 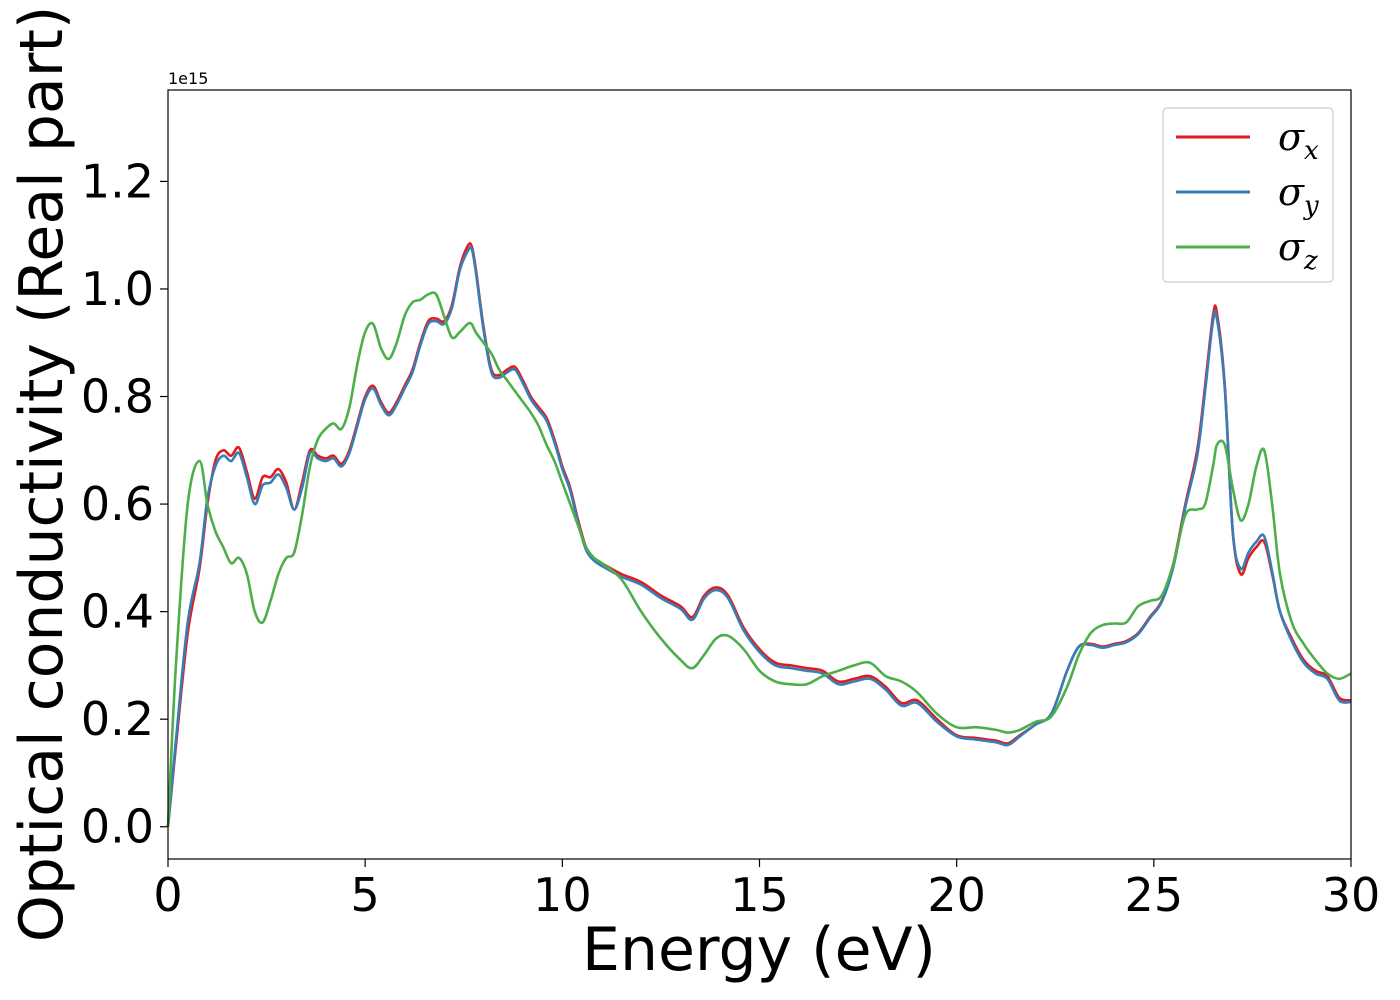 What do you see at coordinates (117, 827) in the screenshot?
I see `y-tick-label: 0.0` at bounding box center [117, 827].